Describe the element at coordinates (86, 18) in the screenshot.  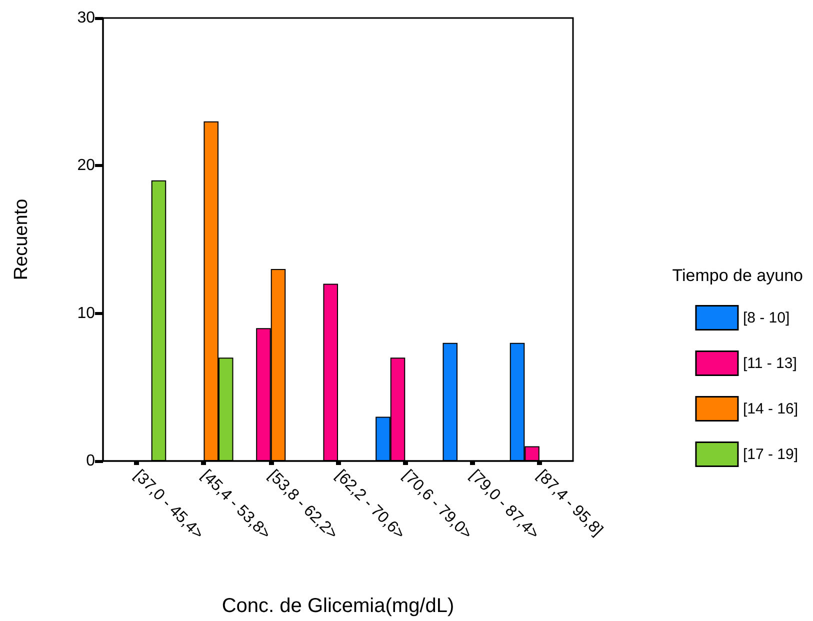
I see `y-tick-label: 30` at that location.